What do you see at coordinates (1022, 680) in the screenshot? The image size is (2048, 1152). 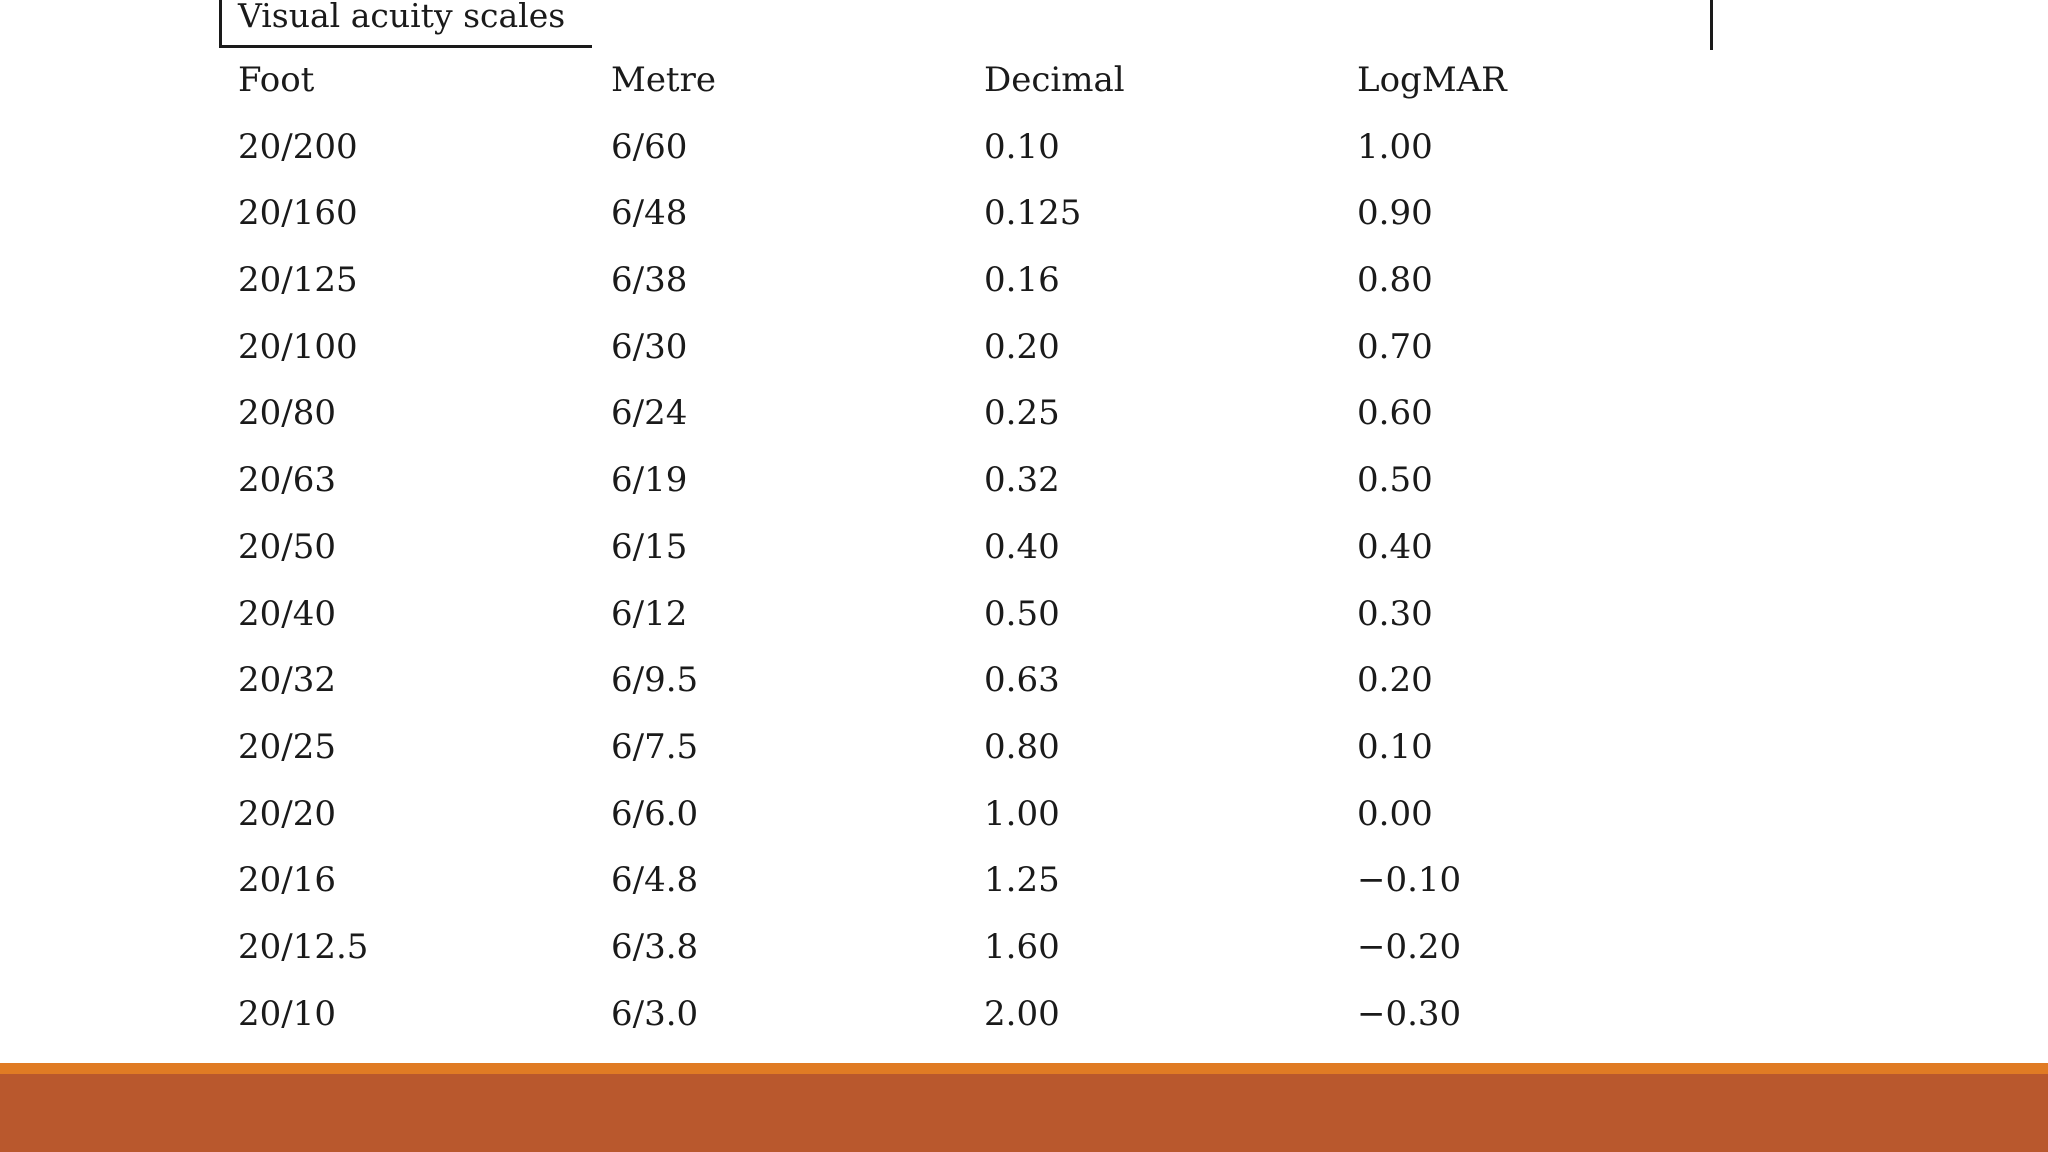 I see `cell-decimal: 0.63` at bounding box center [1022, 680].